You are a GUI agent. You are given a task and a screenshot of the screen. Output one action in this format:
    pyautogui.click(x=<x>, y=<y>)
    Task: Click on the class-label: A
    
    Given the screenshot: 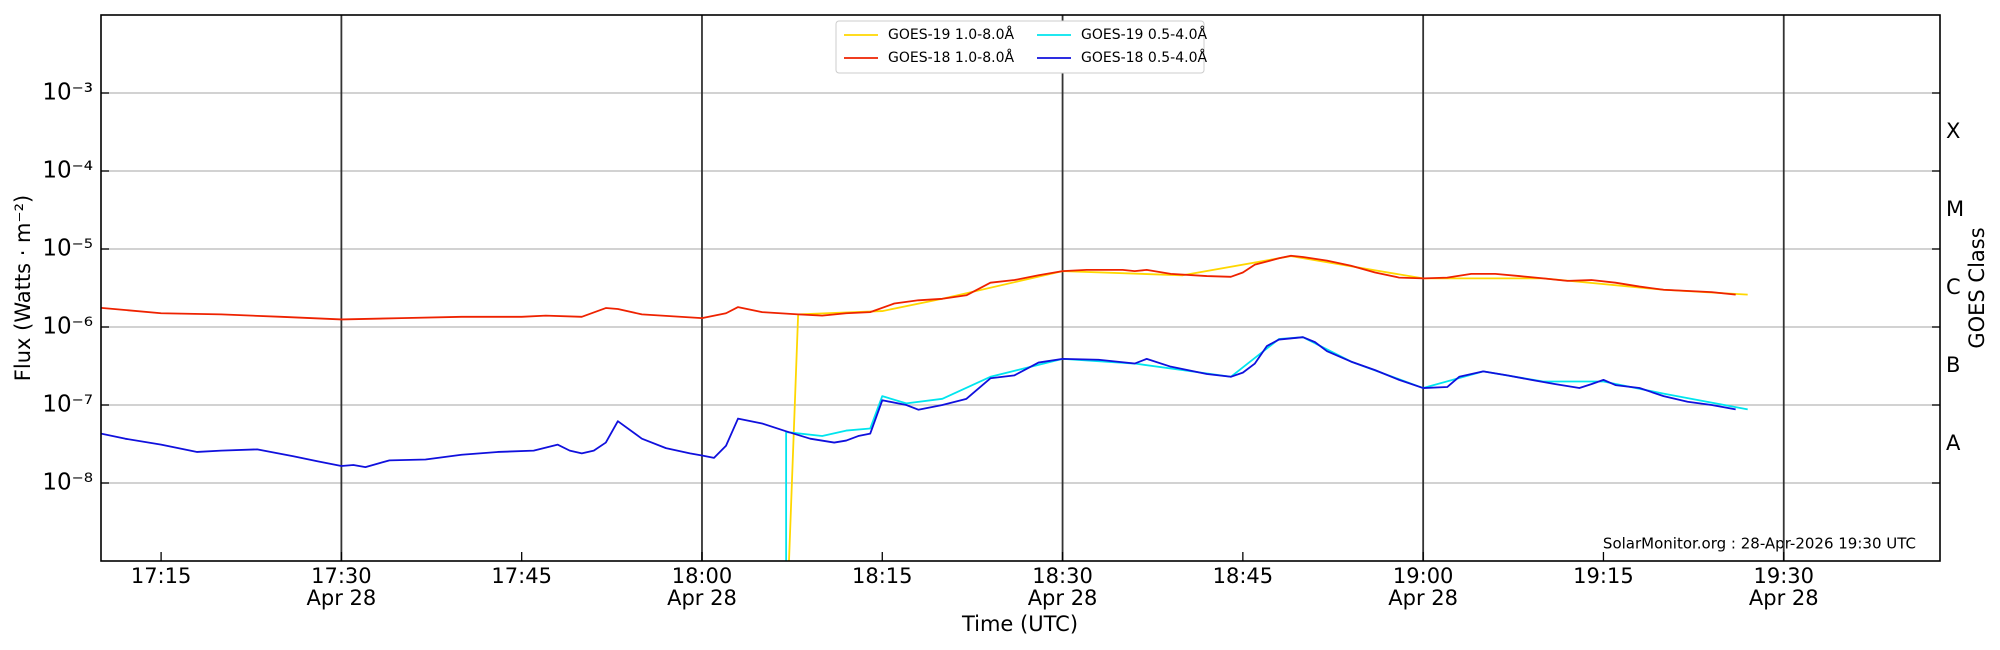 What is the action you would take?
    pyautogui.click(x=1953, y=443)
    